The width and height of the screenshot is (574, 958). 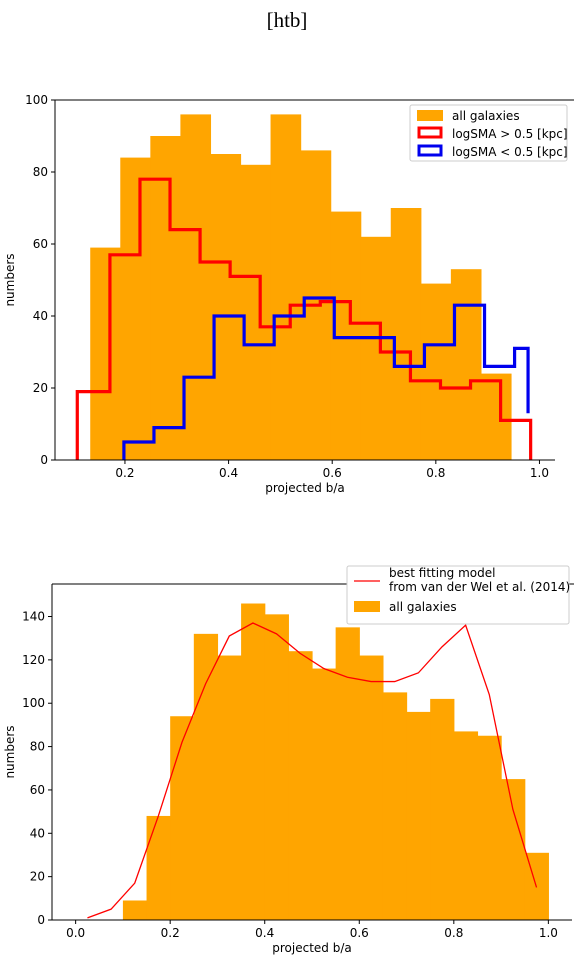 I want to click on figure-caption: [htb], so click(x=287, y=20).